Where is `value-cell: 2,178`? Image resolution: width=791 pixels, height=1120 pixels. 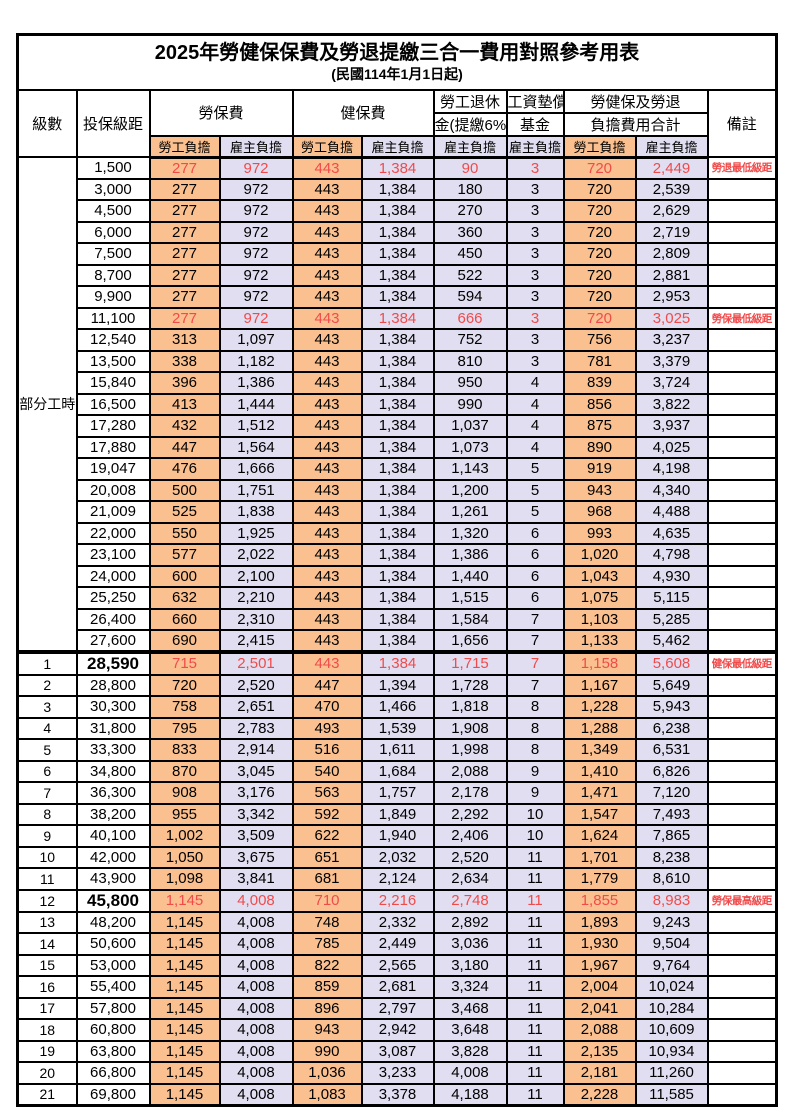
value-cell: 2,178 is located at coordinates (470, 793).